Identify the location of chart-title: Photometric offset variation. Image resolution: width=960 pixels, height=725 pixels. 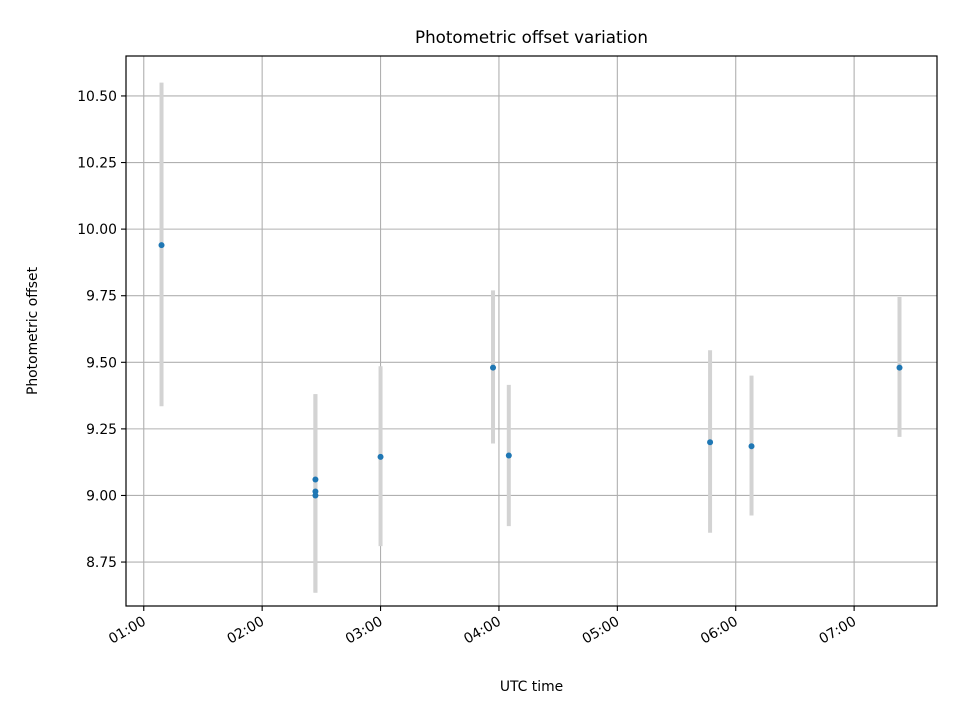
(531, 37).